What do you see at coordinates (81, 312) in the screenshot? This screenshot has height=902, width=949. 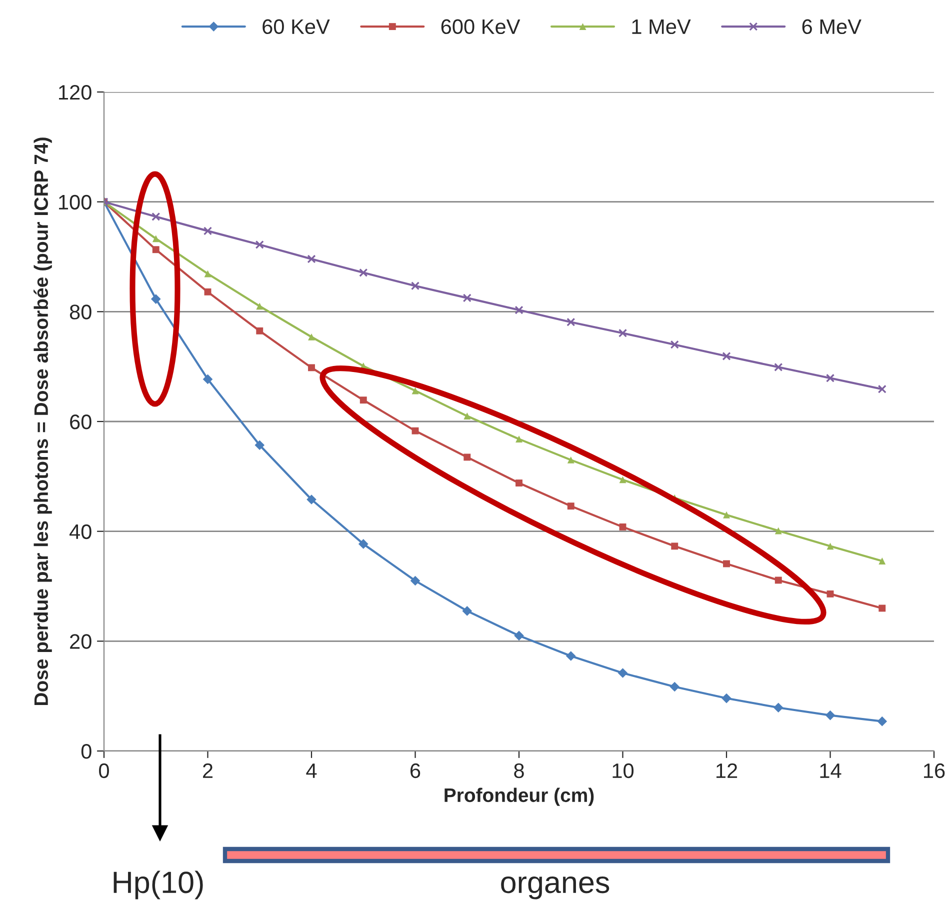 I see `y-tick-label: 80` at bounding box center [81, 312].